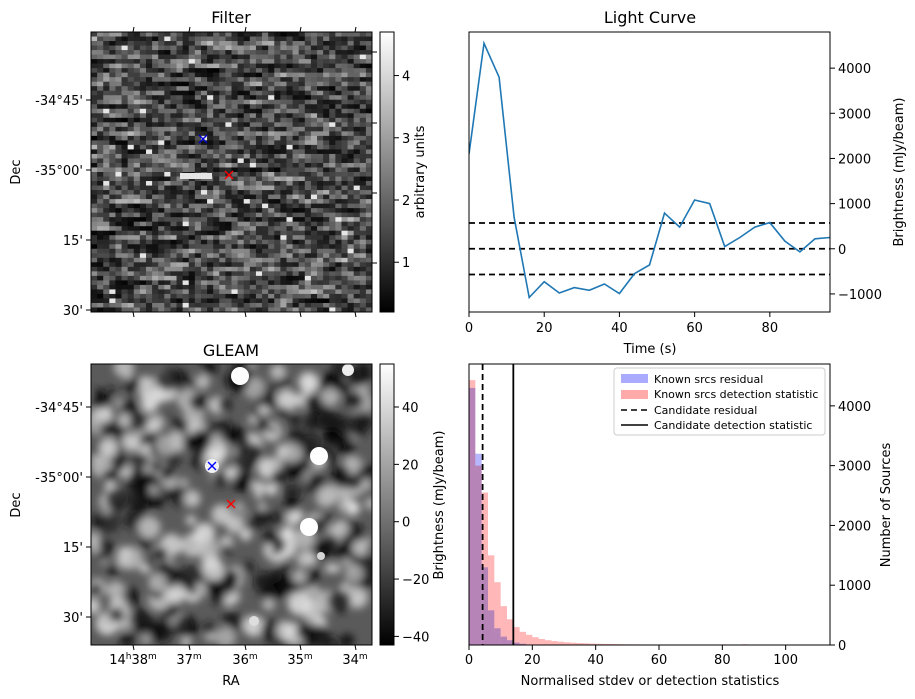  Describe the element at coordinates (498, 504) in the screenshot. I see `histogram-candidate-lines` at that location.